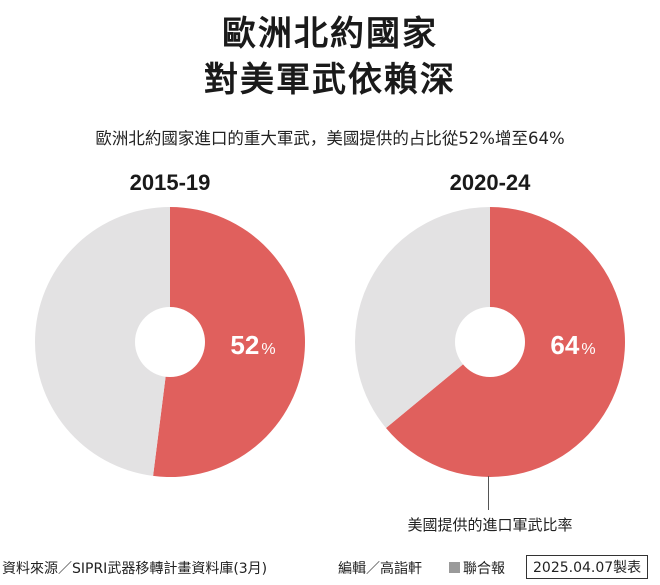  Describe the element at coordinates (484, 569) in the screenshot. I see `publisher-name: 聯合報` at that location.